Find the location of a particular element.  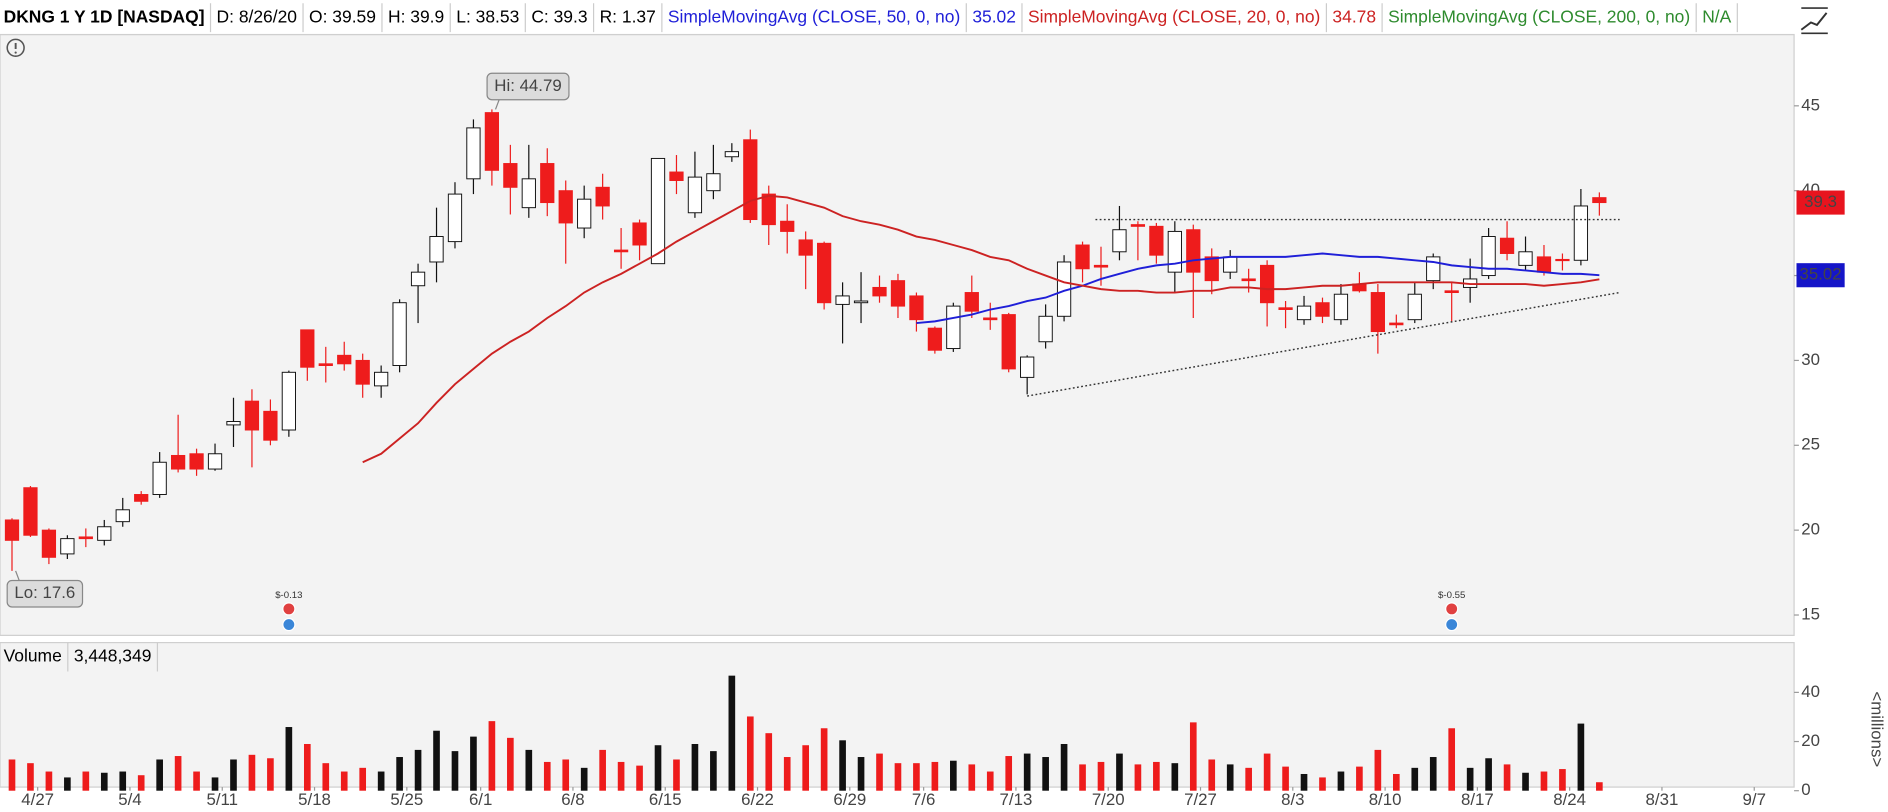

header-field: R: 1.37 is located at coordinates (628, 16).